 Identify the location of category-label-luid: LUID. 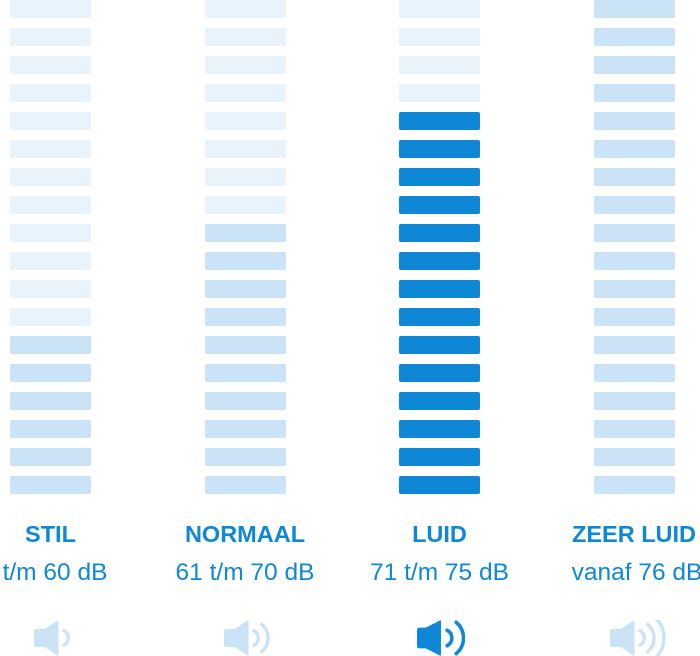
(439, 534).